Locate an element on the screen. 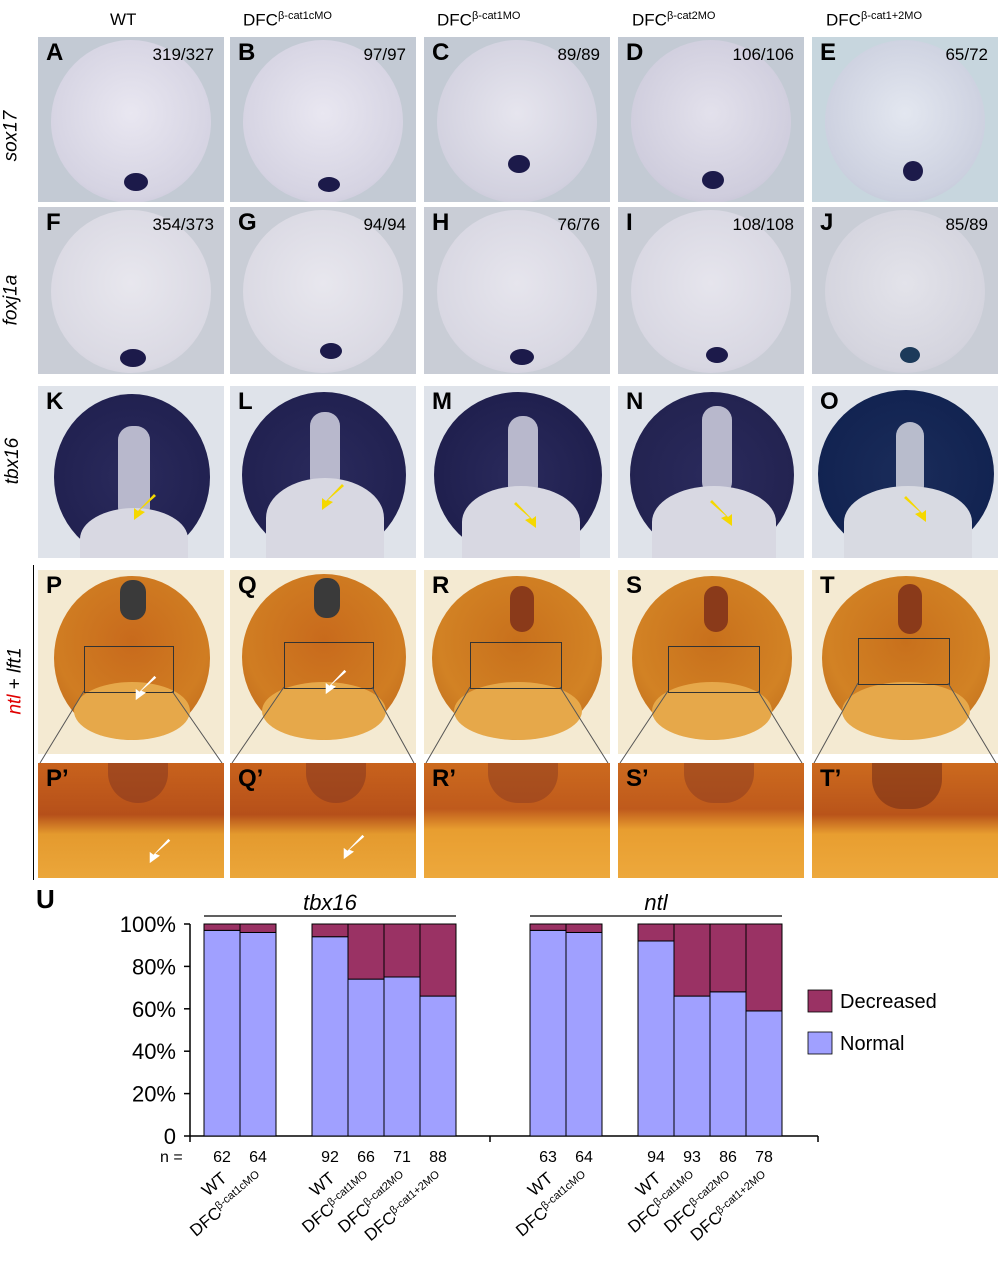 The width and height of the screenshot is (1007, 1280). panel-count: 354/373 is located at coordinates (183, 224).